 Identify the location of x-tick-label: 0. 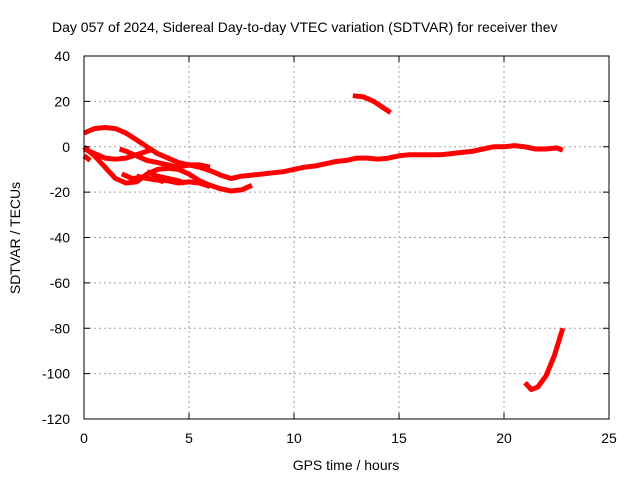
(84, 438).